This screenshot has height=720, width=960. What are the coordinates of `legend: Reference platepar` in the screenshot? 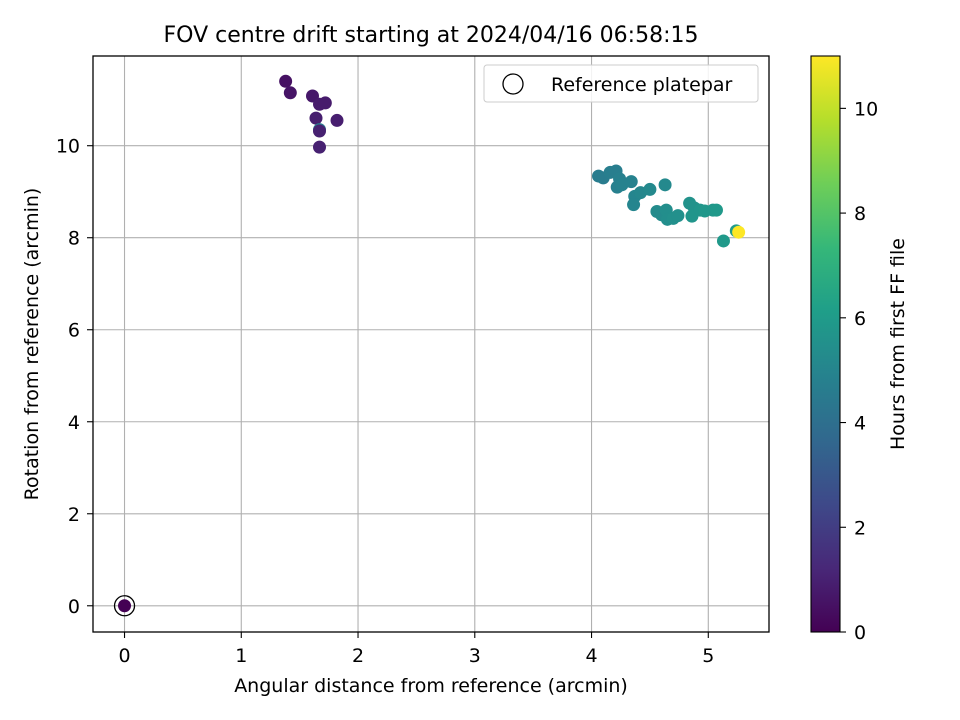 It's located at (621, 83).